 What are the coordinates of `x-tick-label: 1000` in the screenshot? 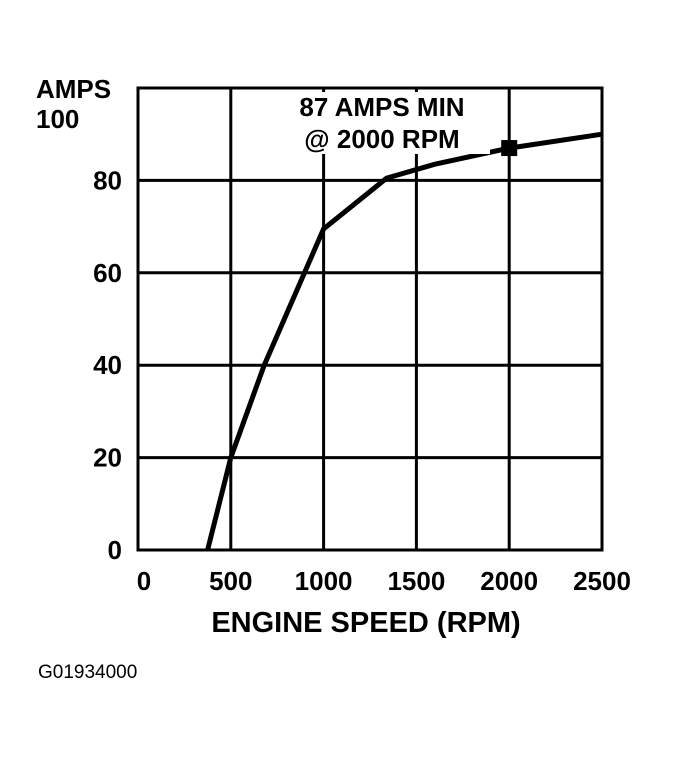 It's located at (324, 581).